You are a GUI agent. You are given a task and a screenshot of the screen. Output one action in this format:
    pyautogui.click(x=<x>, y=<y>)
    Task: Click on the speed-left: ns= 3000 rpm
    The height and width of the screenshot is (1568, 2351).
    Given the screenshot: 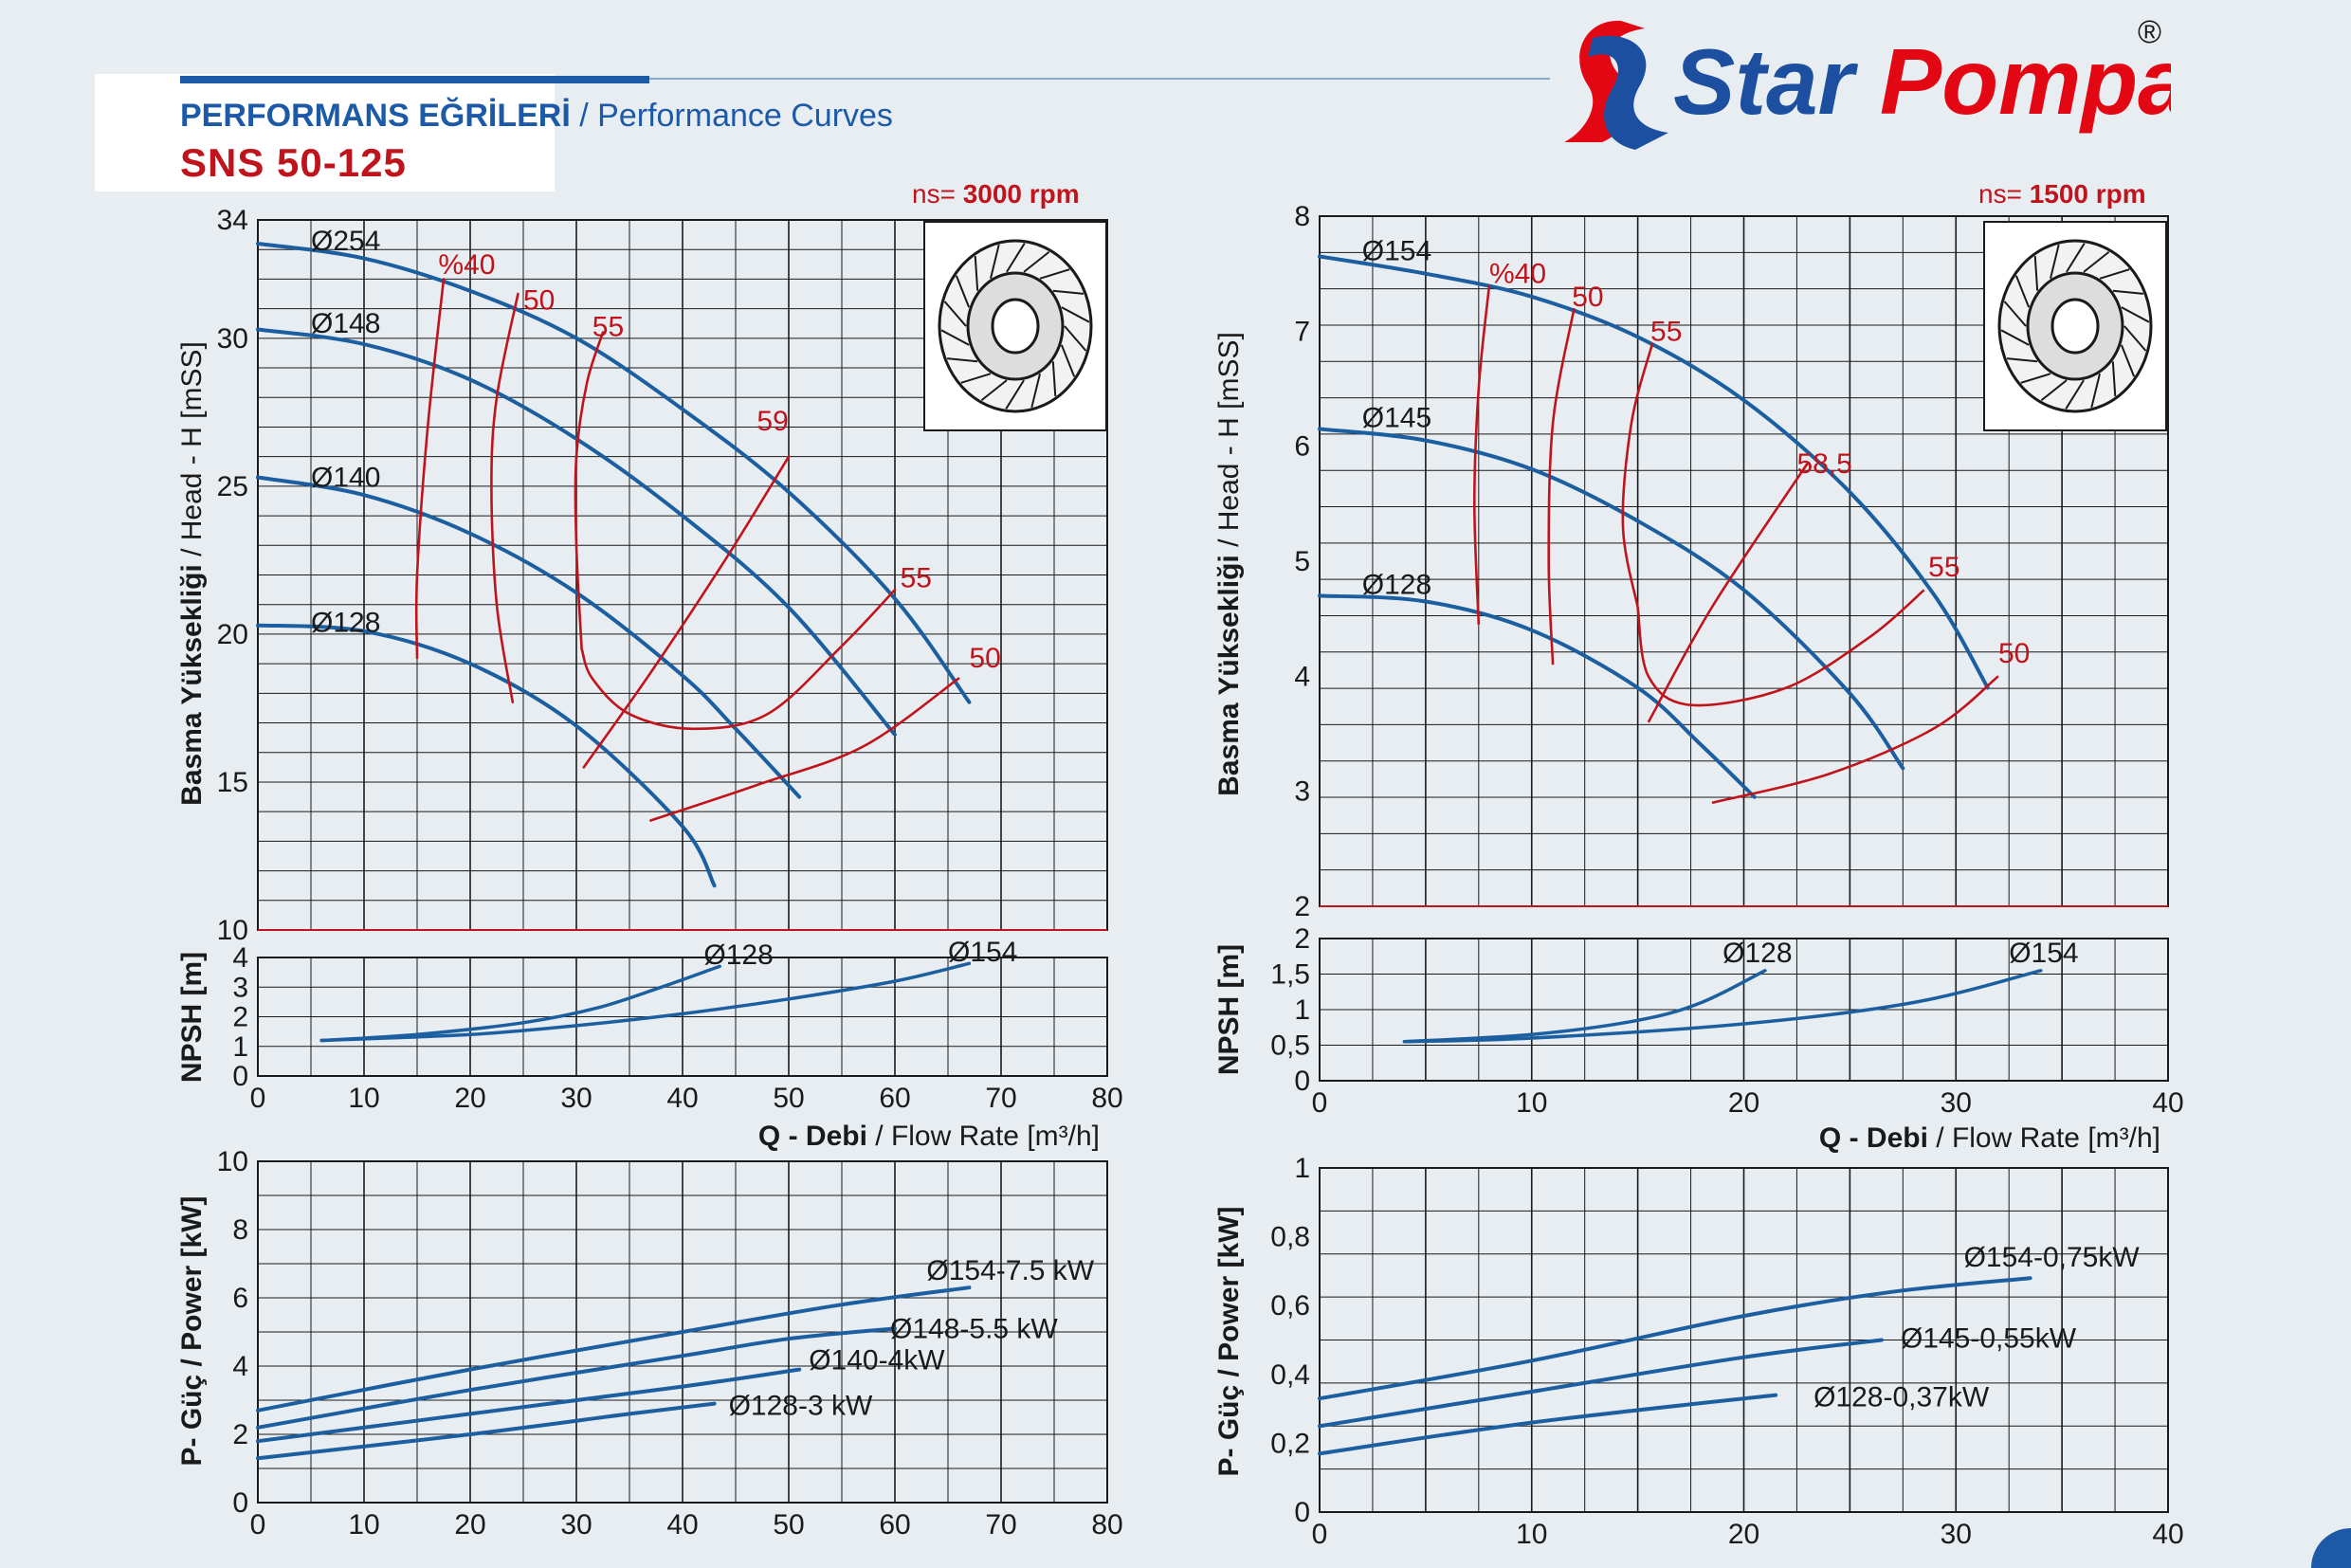 What is the action you would take?
    pyautogui.click(x=996, y=194)
    